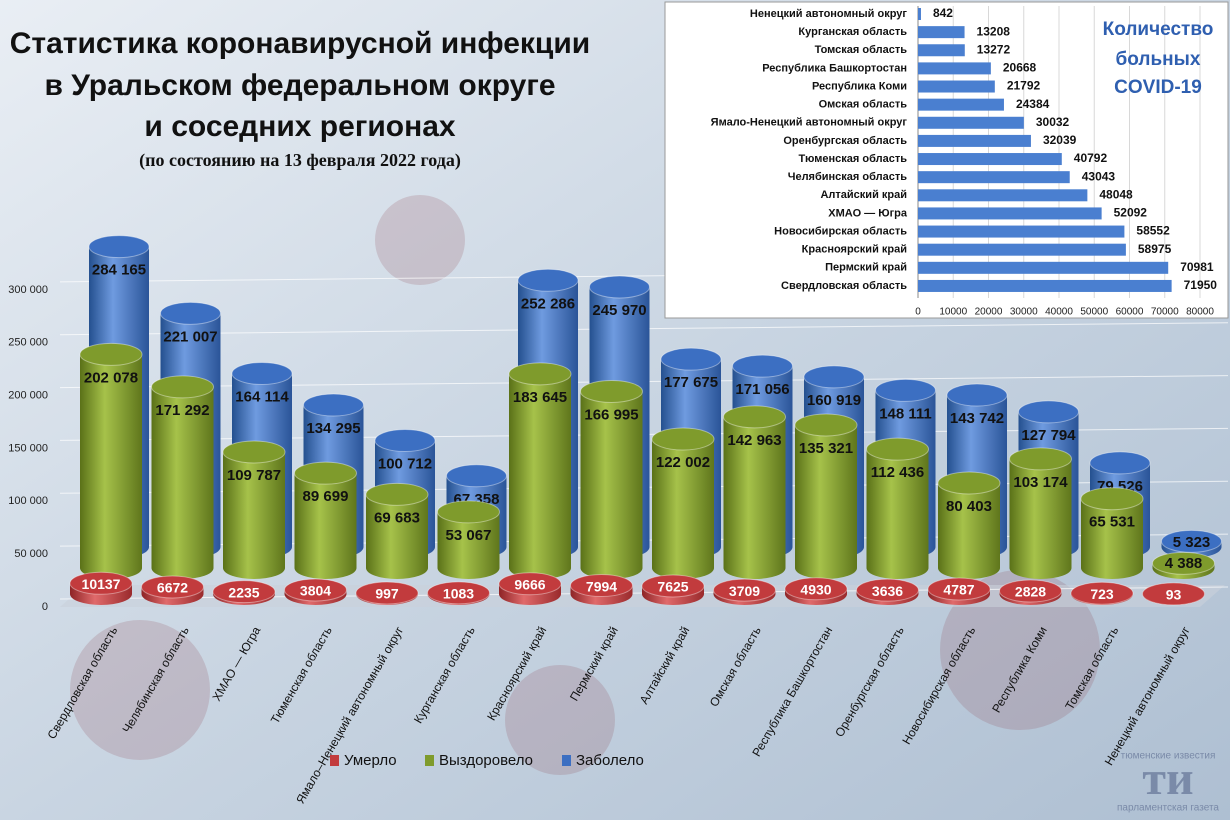 The image size is (1230, 820). Describe the element at coordinates (611, 414) in the screenshot. I see `value-label: 166 995` at that location.